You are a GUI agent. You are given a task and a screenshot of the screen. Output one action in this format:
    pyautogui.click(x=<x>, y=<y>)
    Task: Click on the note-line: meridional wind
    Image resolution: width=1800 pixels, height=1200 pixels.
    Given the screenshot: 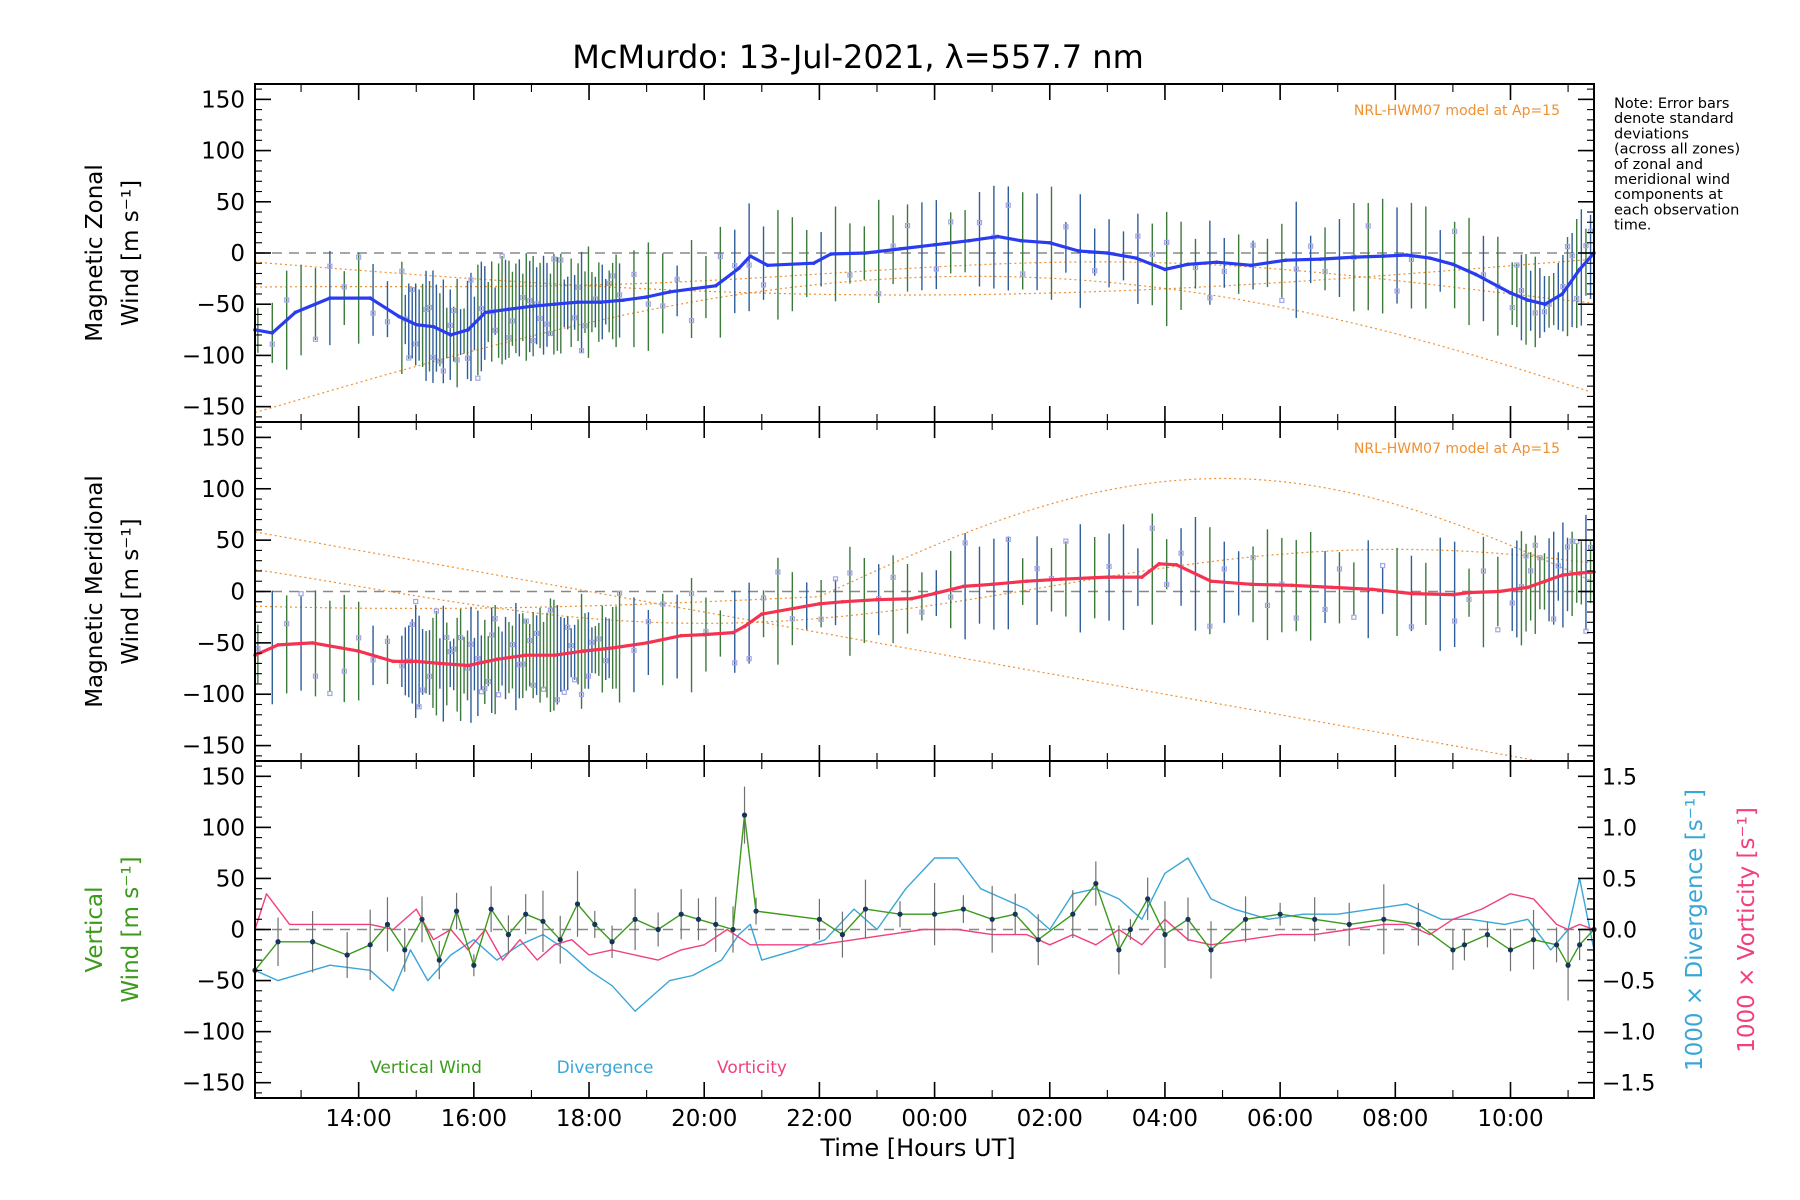 What is the action you would take?
    pyautogui.click(x=1672, y=180)
    